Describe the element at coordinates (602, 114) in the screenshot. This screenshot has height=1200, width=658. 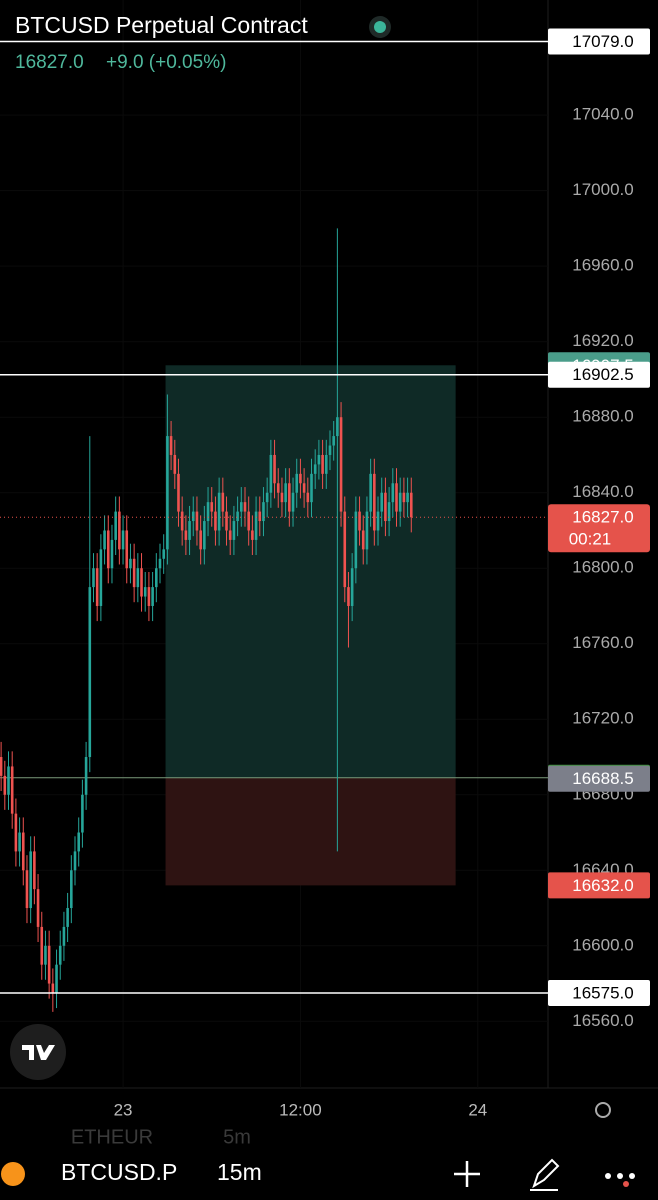
I see `y-tick-label: 17040.0` at that location.